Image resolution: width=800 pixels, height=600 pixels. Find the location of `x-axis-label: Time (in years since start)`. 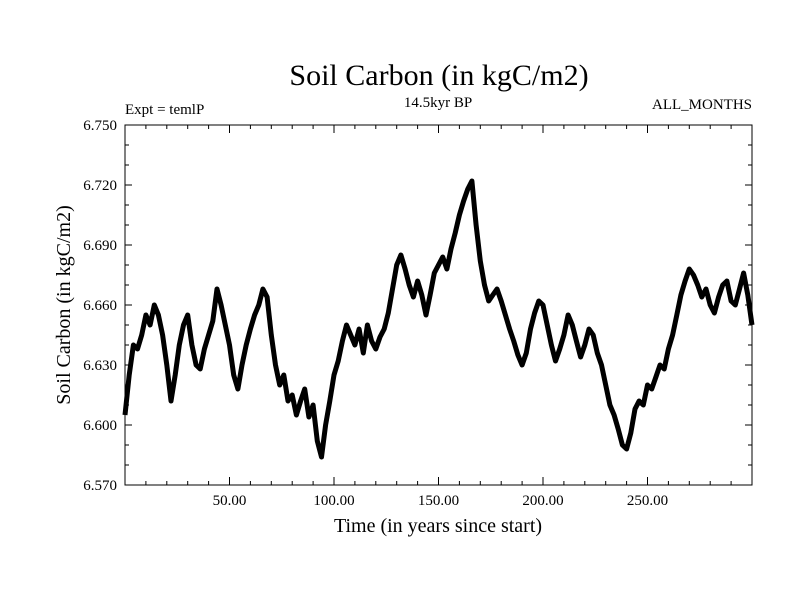

x-axis-label: Time (in years since start) is located at coordinates (438, 526).